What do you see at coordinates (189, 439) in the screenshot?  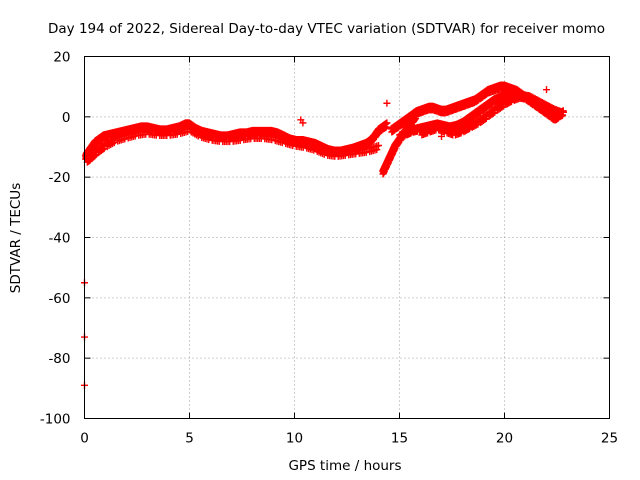 I see `x-tick-label: 5` at bounding box center [189, 439].